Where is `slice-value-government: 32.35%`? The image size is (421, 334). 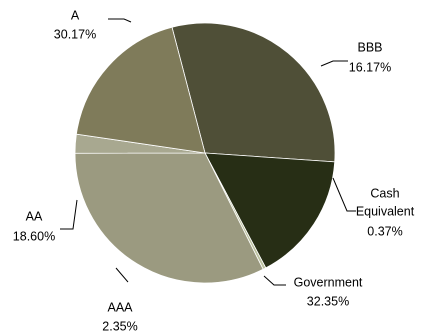 slice-value-government: 32.35% is located at coordinates (328, 301).